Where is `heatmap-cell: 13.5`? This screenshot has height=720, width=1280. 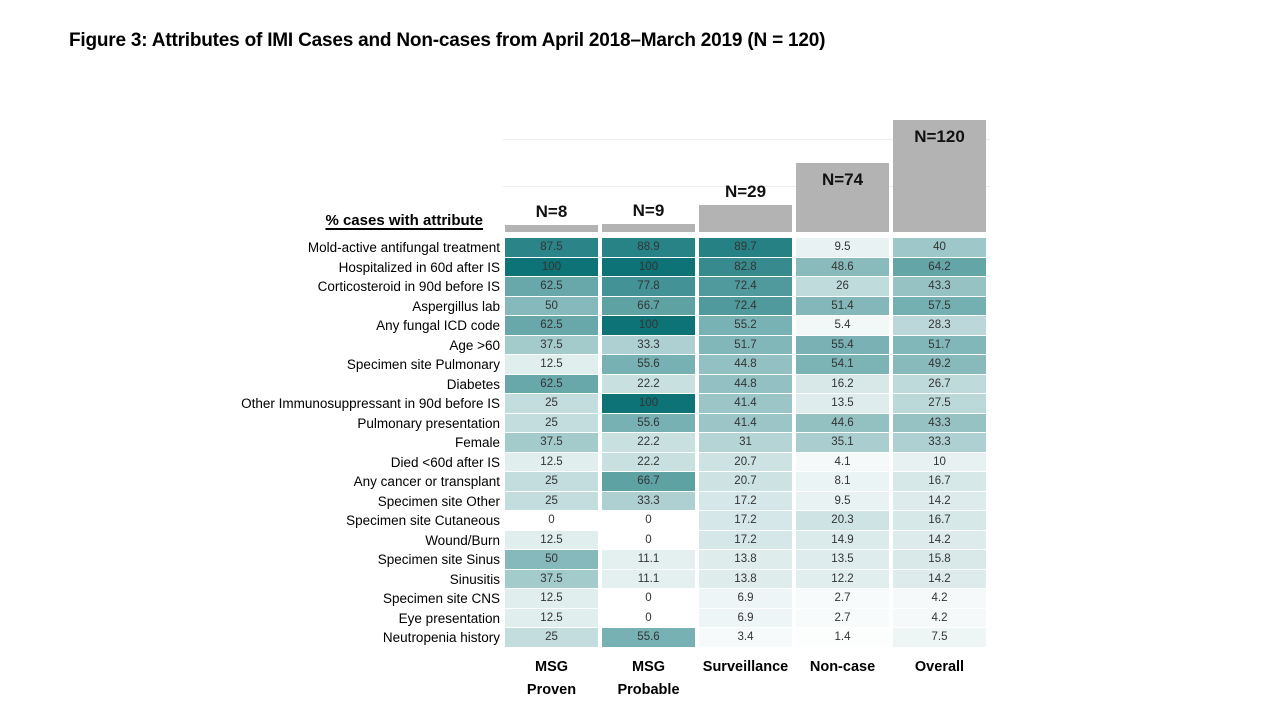
heatmap-cell: 13.5 is located at coordinates (842, 559).